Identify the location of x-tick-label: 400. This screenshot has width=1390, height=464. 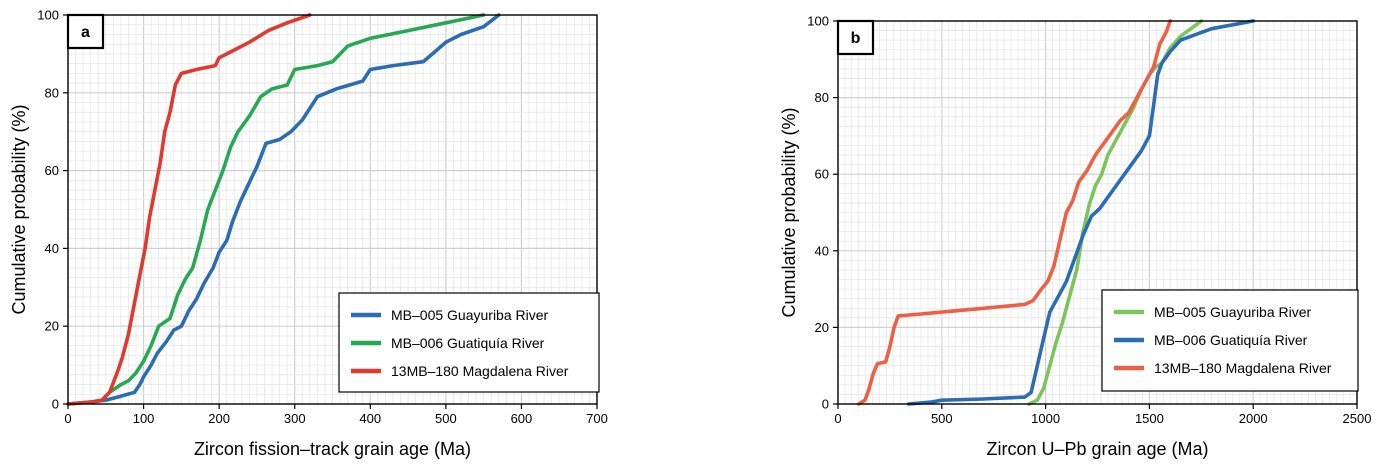
(370, 418).